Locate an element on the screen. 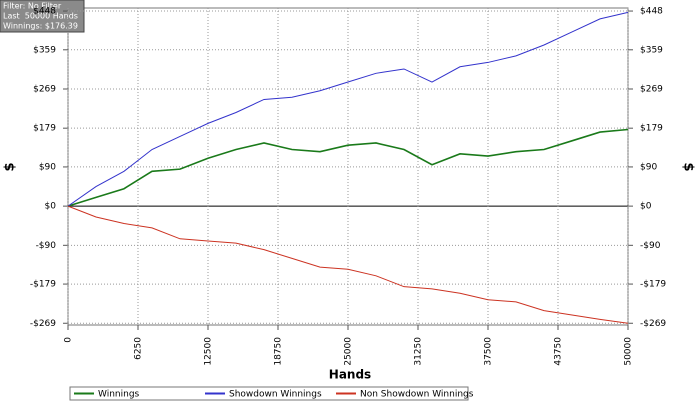 The width and height of the screenshot is (700, 410). legend-label: Winnings is located at coordinates (119, 395).